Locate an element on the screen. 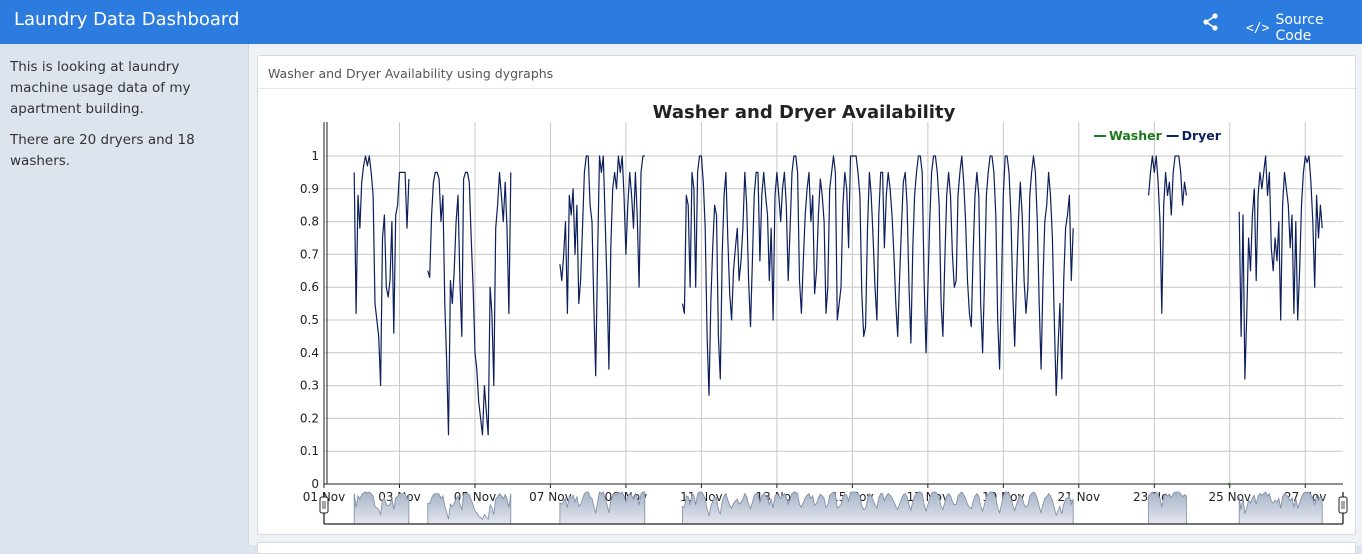 This screenshot has width=1362, height=554. sidebar-machine-count: There are 20 dryers and 18 washers. is located at coordinates (102, 150).